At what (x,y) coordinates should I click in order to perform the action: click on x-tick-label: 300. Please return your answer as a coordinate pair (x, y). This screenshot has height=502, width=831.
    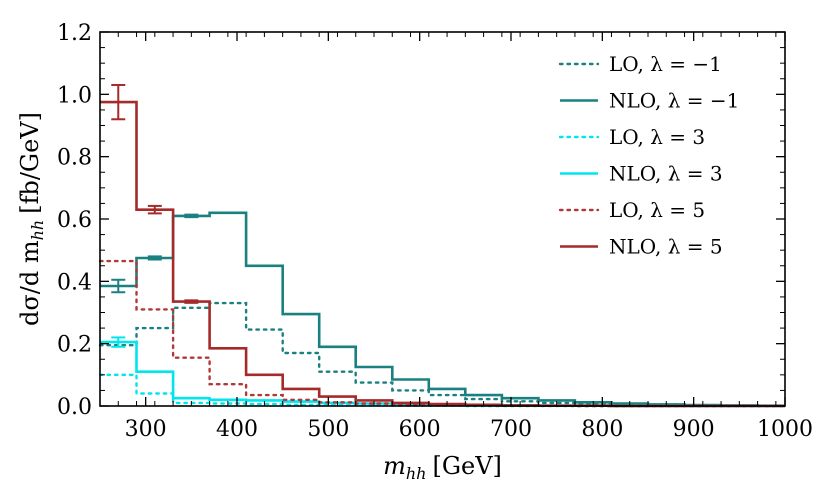
    Looking at the image, I should click on (146, 429).